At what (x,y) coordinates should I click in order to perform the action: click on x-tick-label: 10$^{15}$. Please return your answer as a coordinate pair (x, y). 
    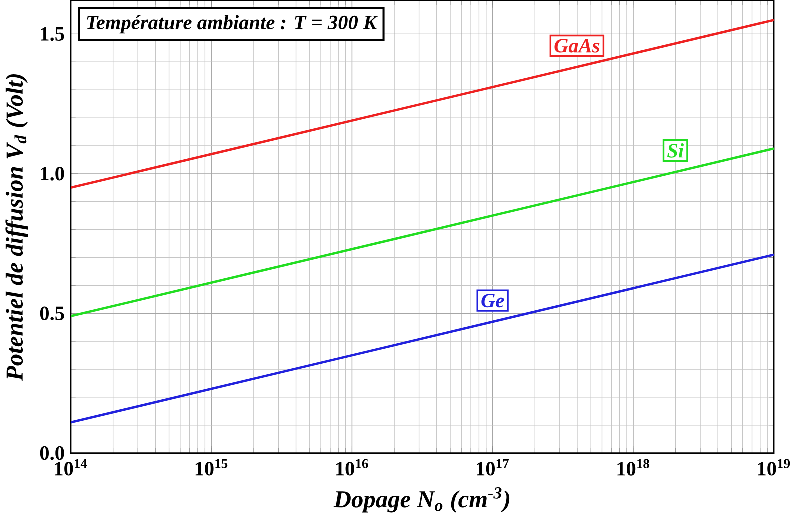
    Looking at the image, I should click on (212, 467).